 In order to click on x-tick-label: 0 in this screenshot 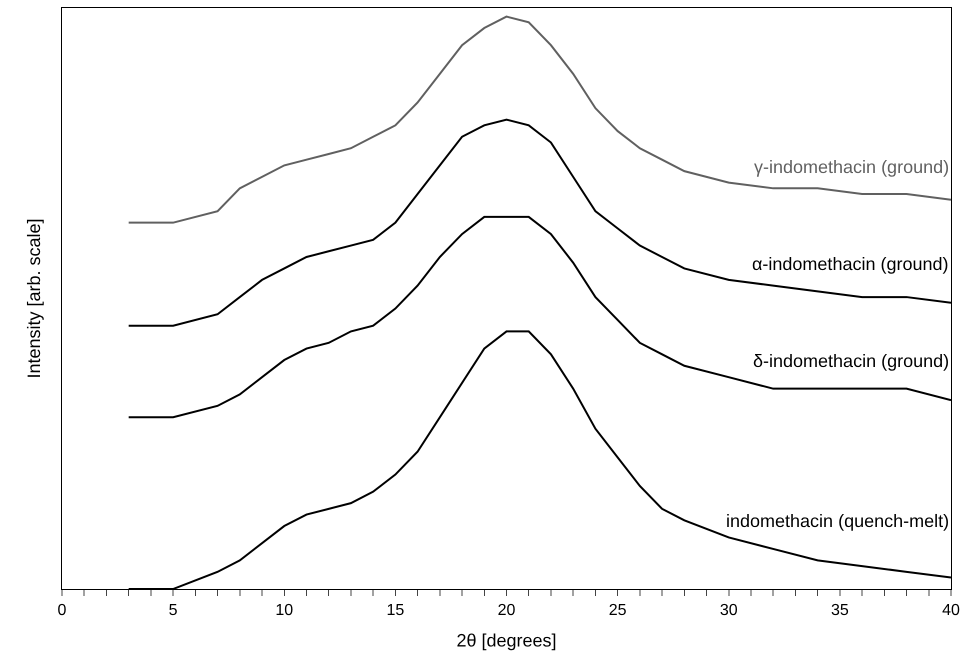, I will do `click(62, 611)`.